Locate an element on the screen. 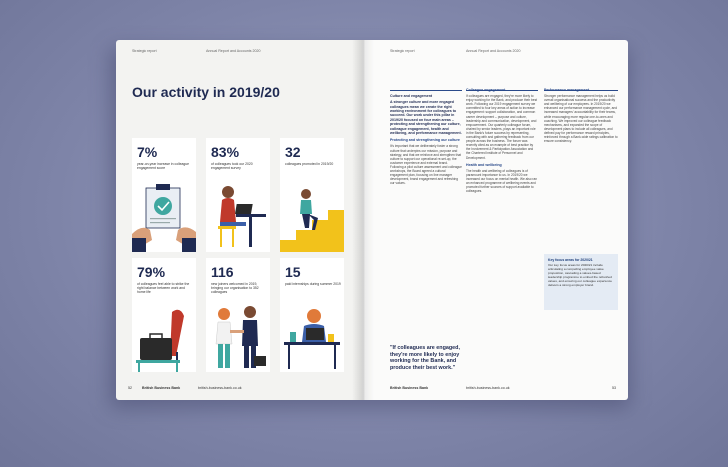 Image resolution: width=728 pixels, height=467 pixels. stat-tile-internships: 15 paid internships during summer 2019 is located at coordinates (312, 315).